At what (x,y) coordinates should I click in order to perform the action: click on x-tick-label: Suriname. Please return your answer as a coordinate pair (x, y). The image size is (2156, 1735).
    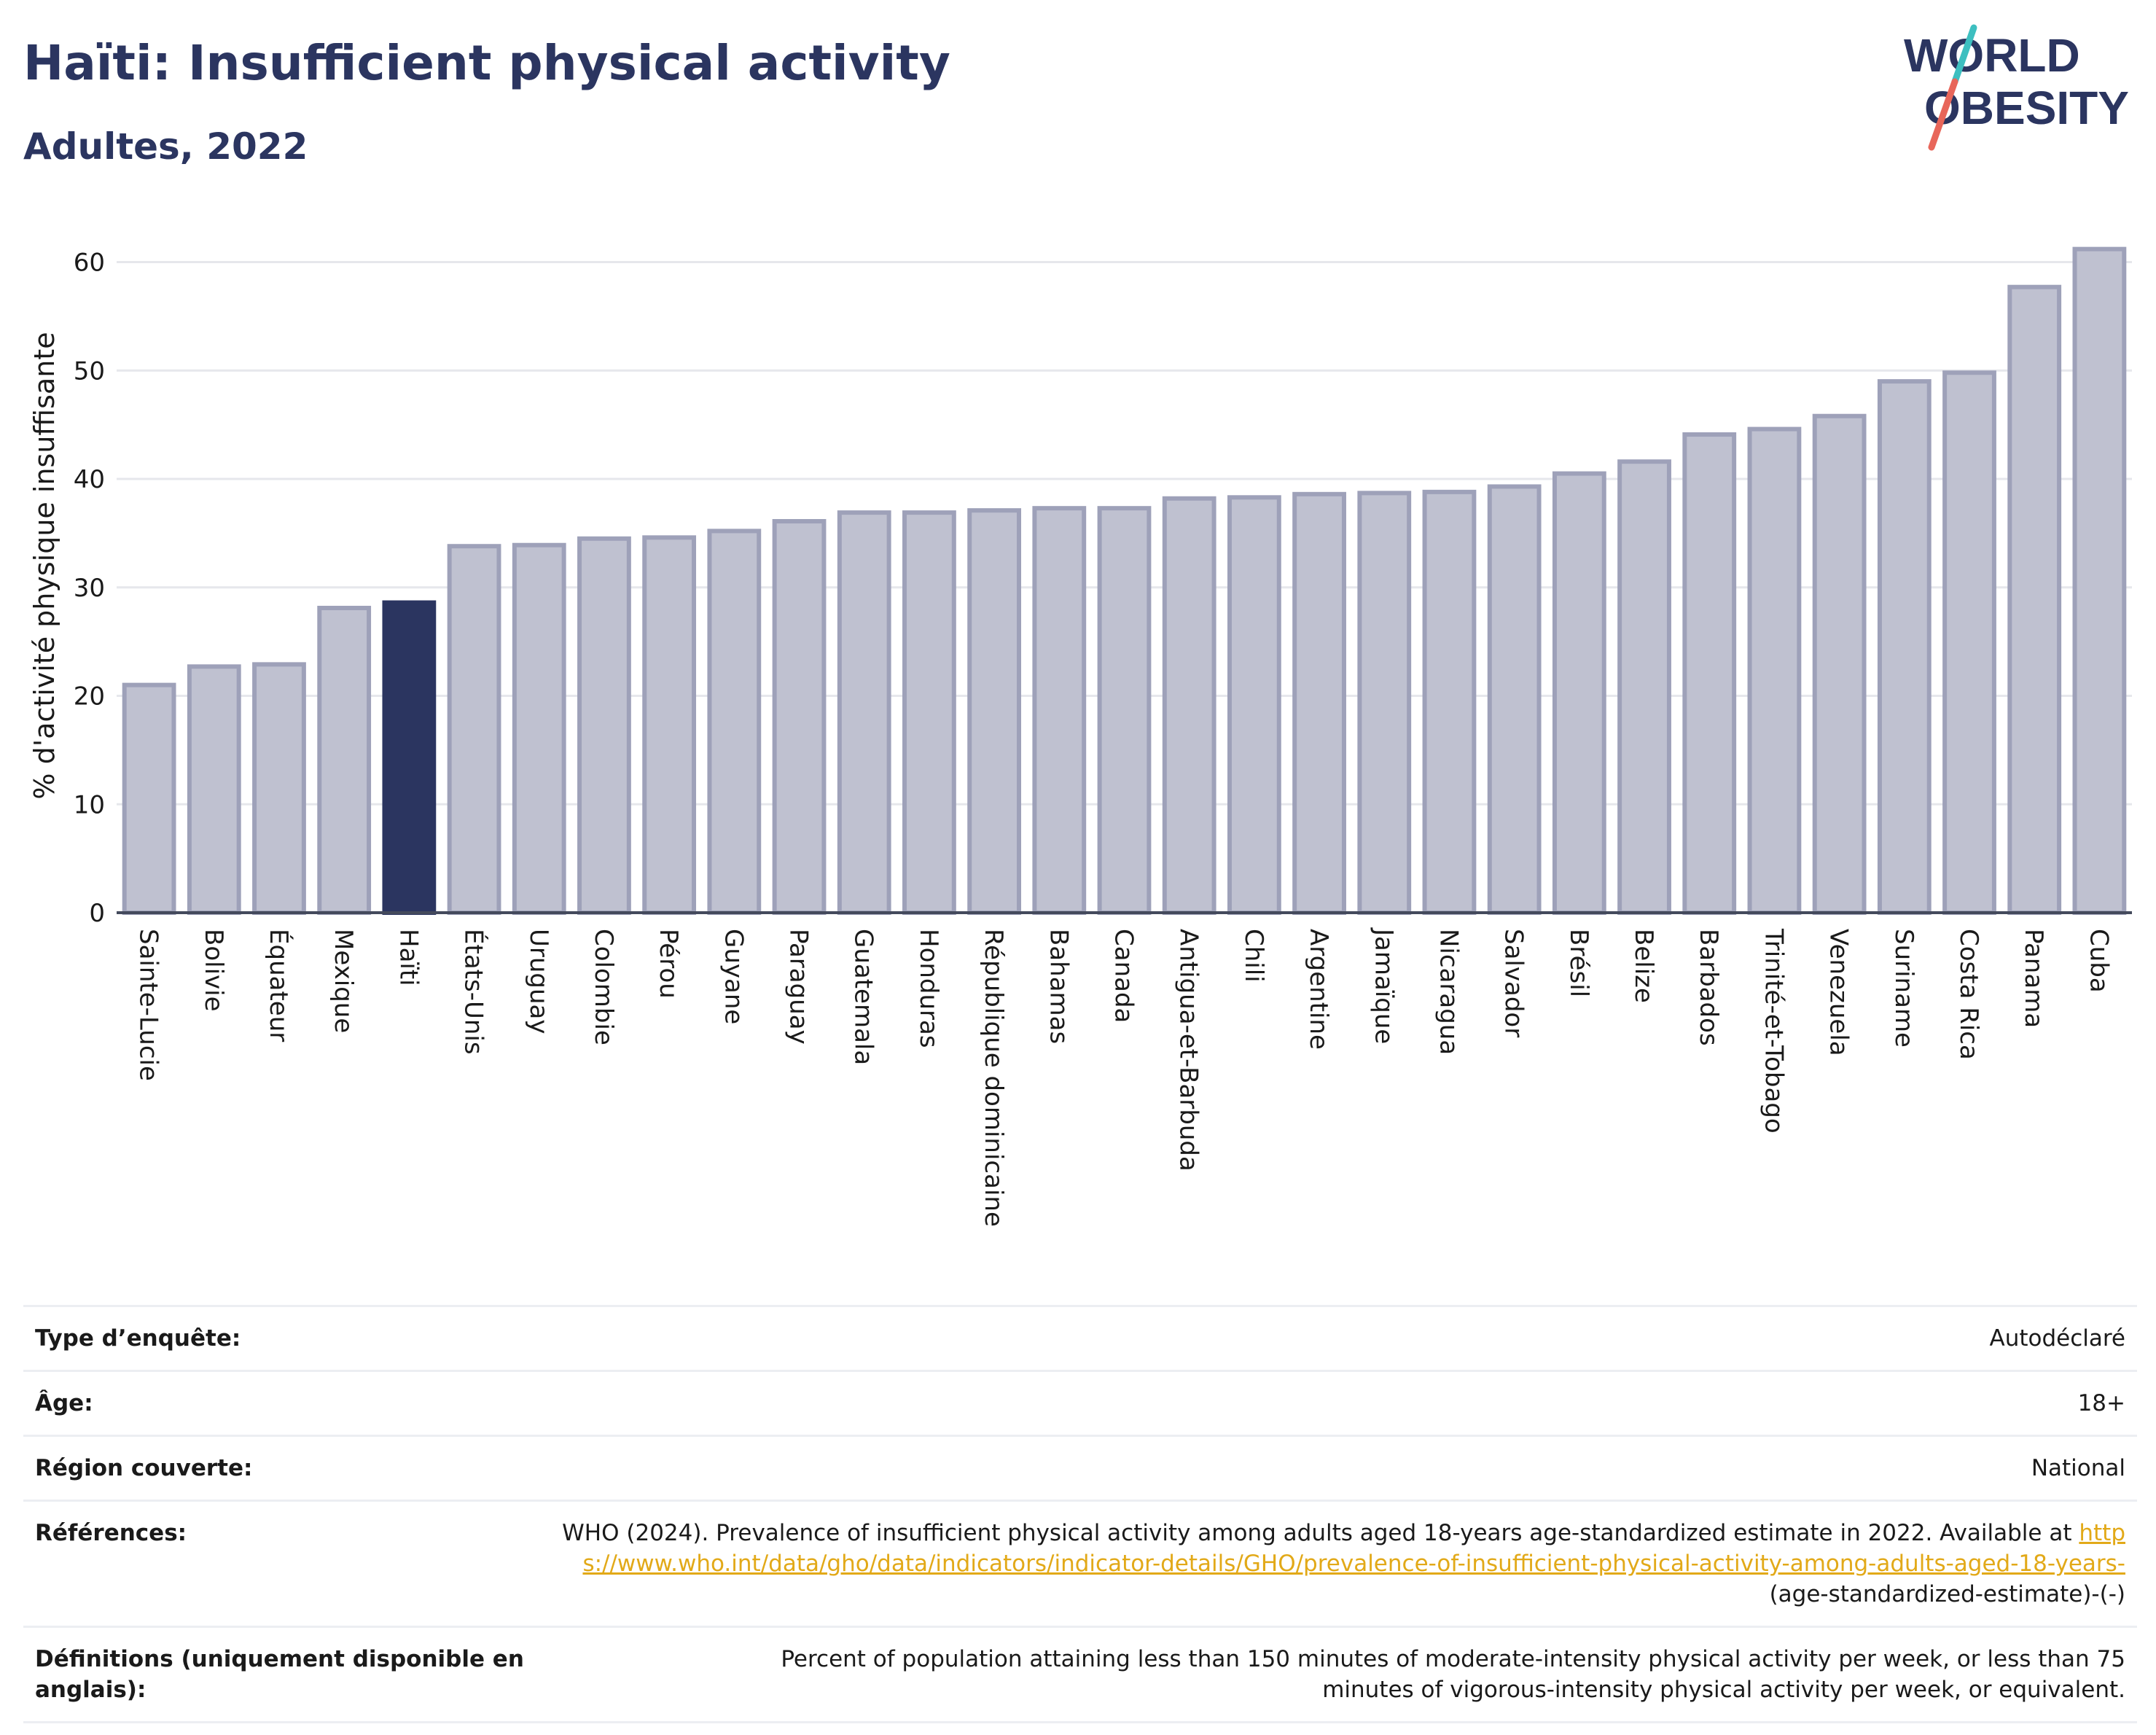
    Looking at the image, I should click on (1904, 989).